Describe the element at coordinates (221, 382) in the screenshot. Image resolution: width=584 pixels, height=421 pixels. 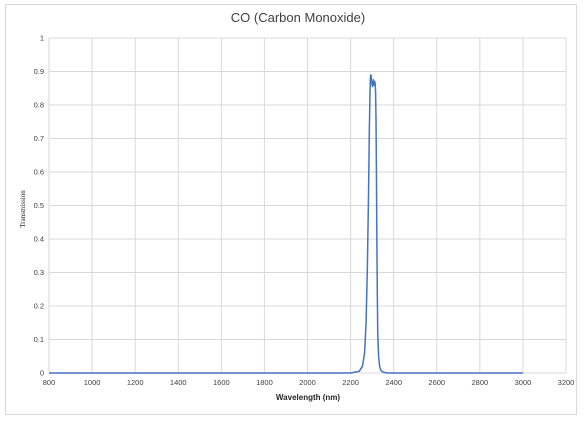
I see `x-tick-label: 1600` at that location.